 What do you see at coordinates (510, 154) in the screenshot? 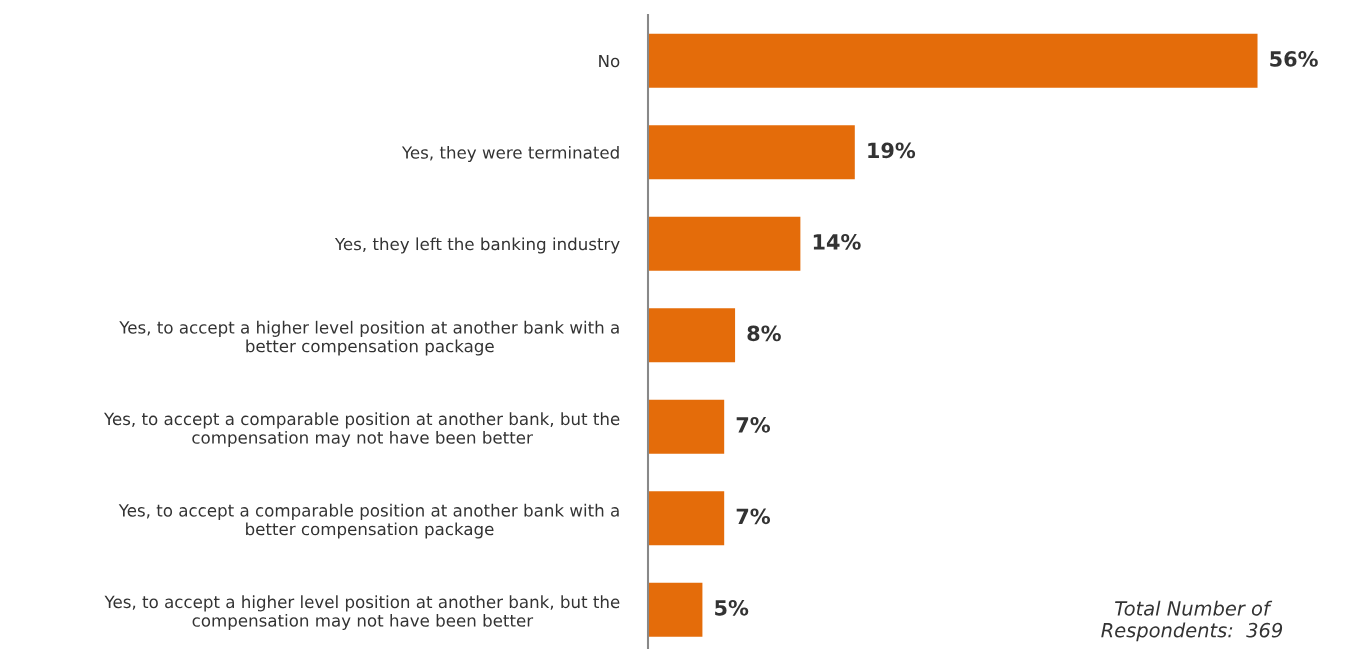
I see `y-tick-label: Yes, they were terminated` at bounding box center [510, 154].